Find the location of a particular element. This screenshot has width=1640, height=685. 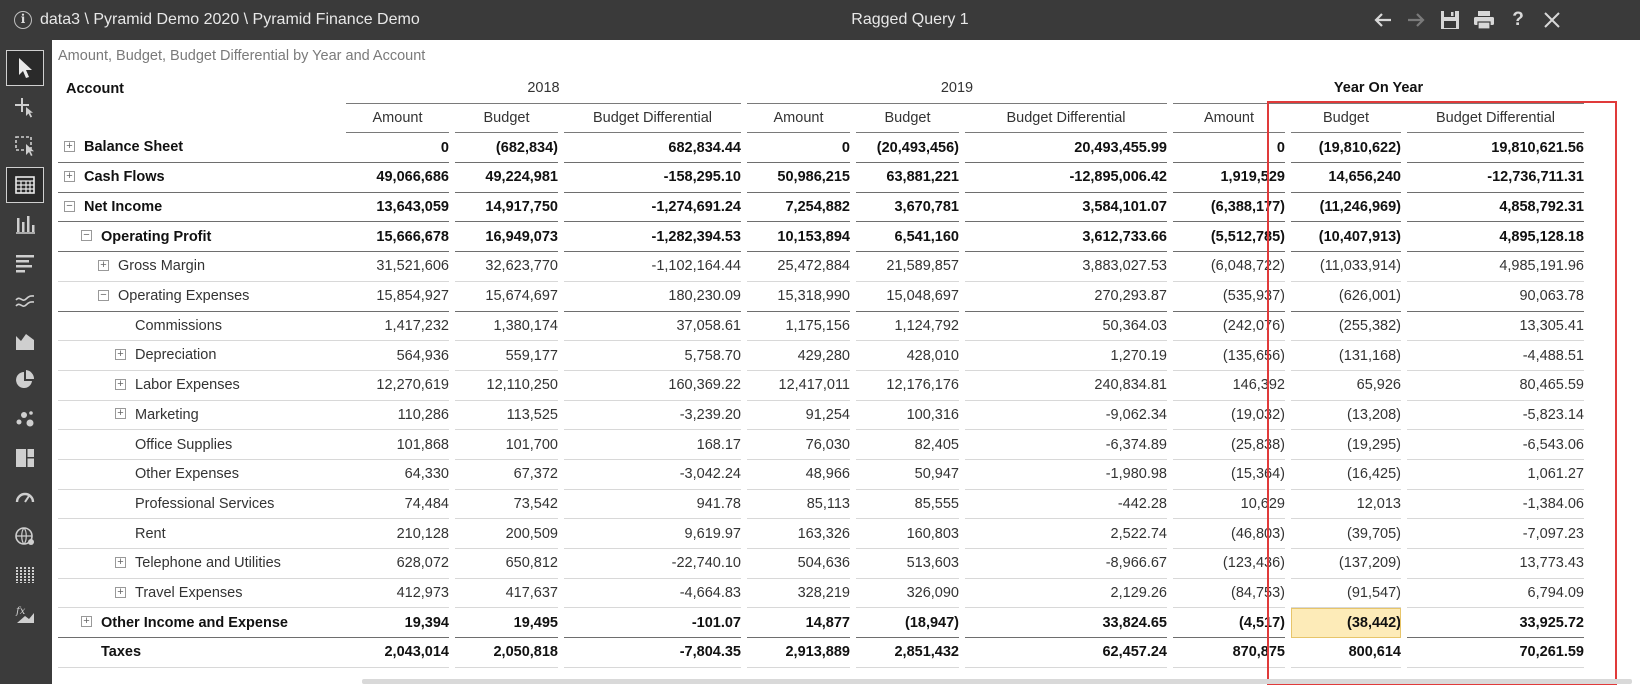

value-cell: (135,656) is located at coordinates (1229, 355).